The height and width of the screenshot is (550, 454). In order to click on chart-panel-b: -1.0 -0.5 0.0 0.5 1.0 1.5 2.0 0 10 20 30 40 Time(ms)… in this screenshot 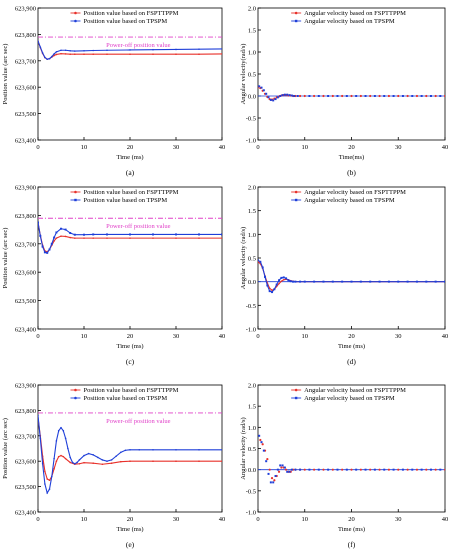, I will do `click(344, 92)`.